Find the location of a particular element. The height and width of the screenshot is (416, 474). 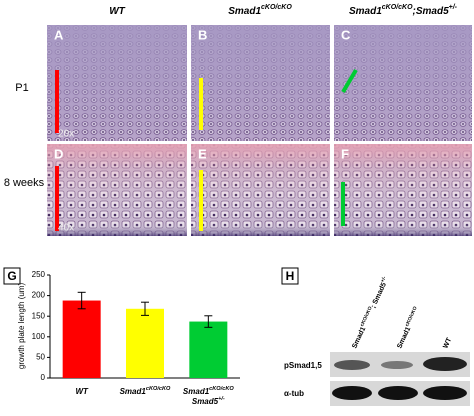

panel-letter: H is located at coordinates (290, 276).